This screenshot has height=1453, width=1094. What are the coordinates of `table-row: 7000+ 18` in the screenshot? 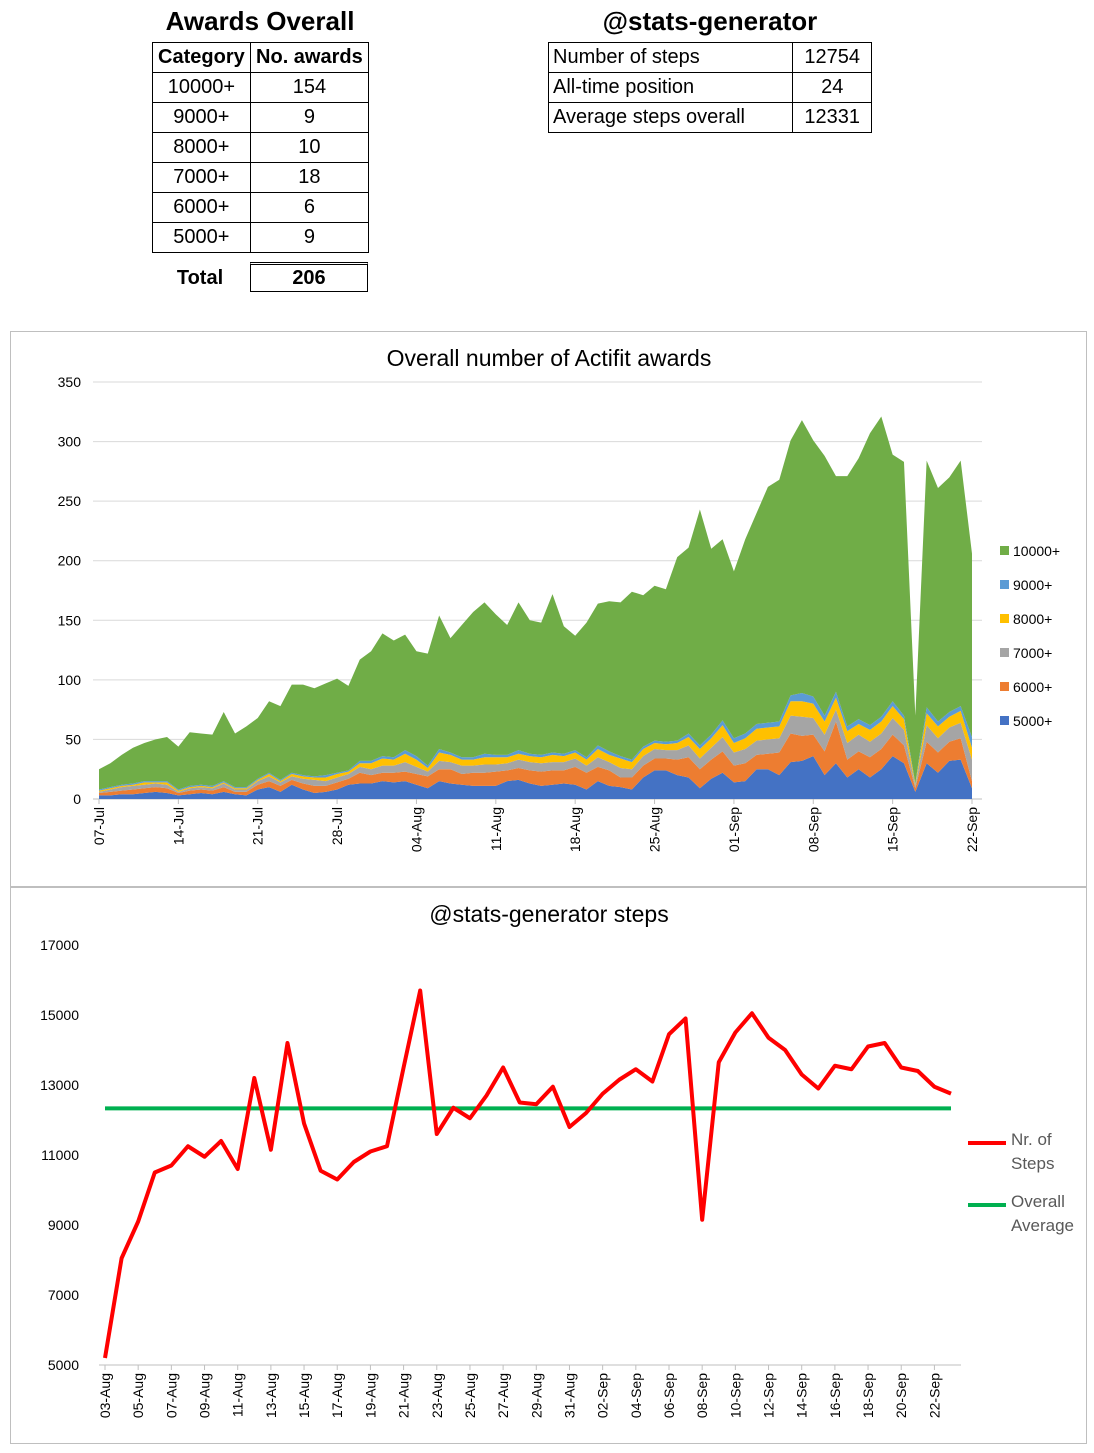 It's located at (261, 177).